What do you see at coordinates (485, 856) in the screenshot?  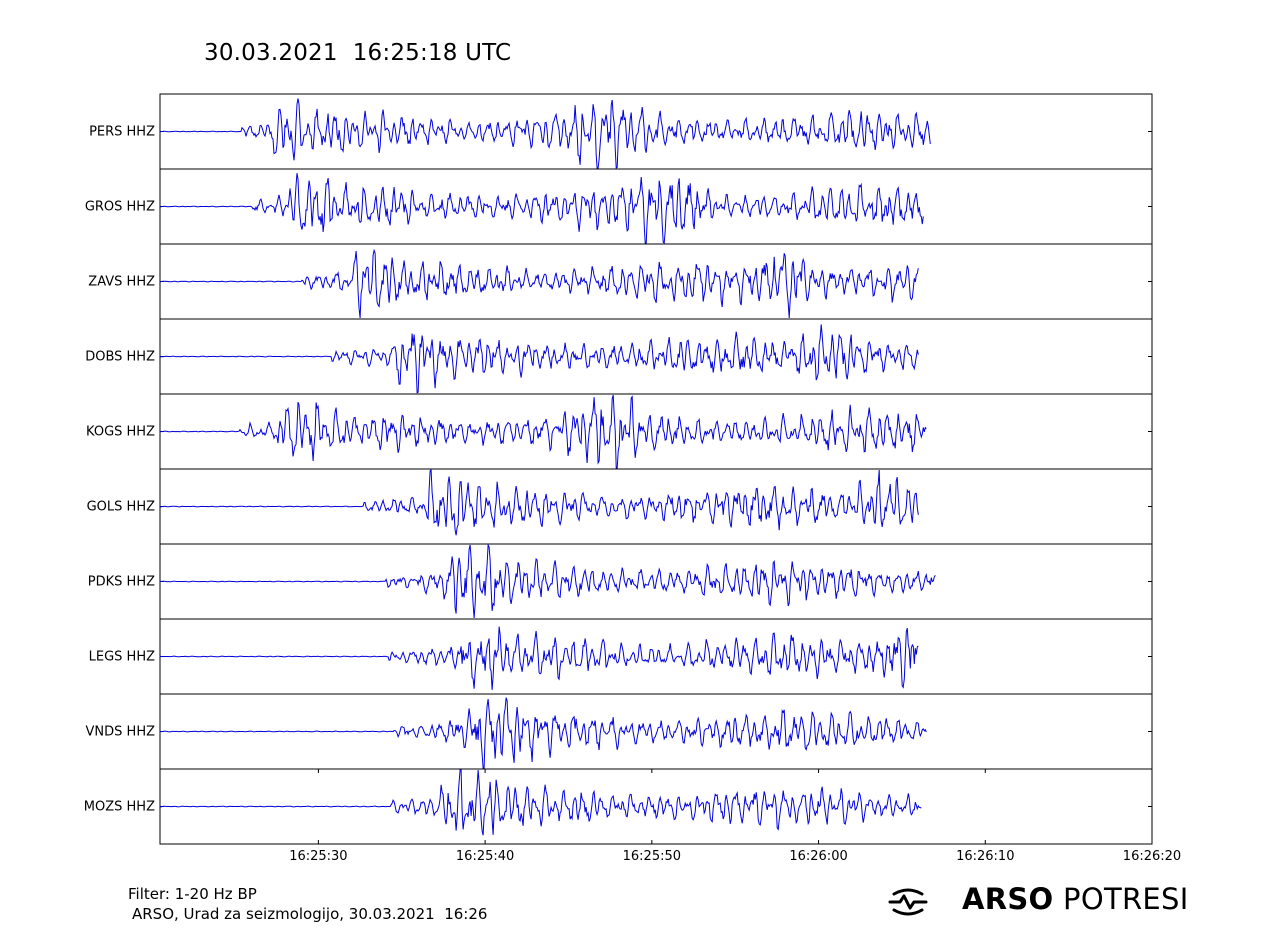 I see `x-tick-label: 16:25:40` at bounding box center [485, 856].